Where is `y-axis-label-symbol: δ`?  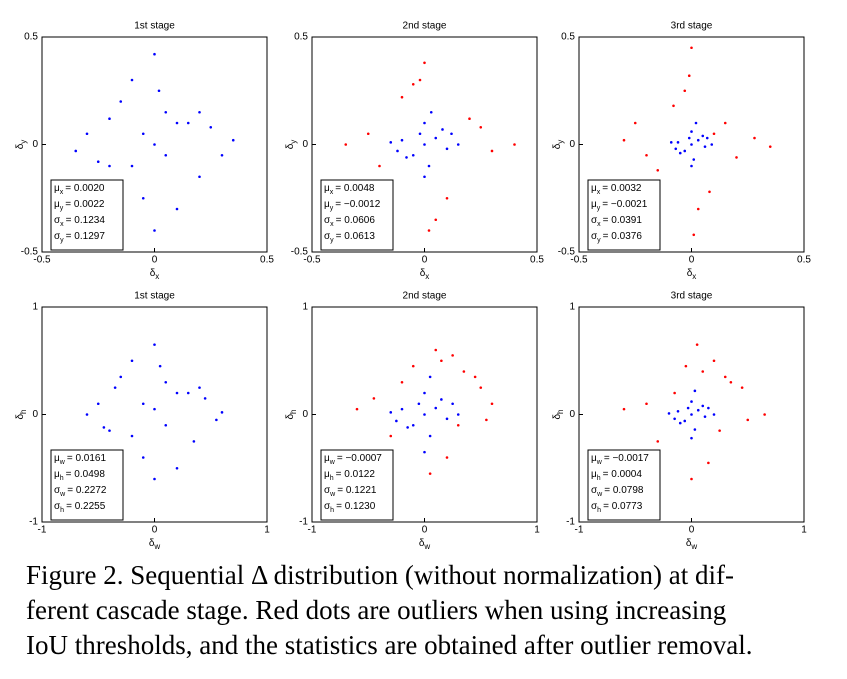
y-axis-label-symbol: δ is located at coordinates (20, 146).